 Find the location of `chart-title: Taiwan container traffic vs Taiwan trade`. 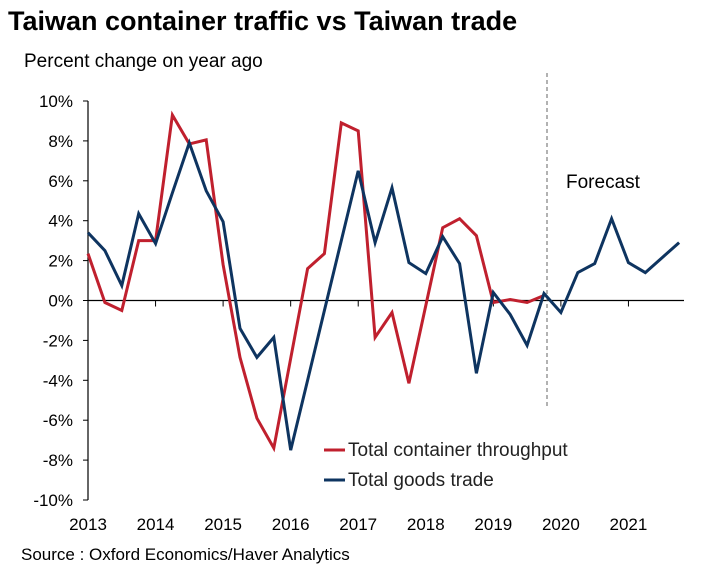

chart-title: Taiwan container traffic vs Taiwan trade is located at coordinates (263, 21).